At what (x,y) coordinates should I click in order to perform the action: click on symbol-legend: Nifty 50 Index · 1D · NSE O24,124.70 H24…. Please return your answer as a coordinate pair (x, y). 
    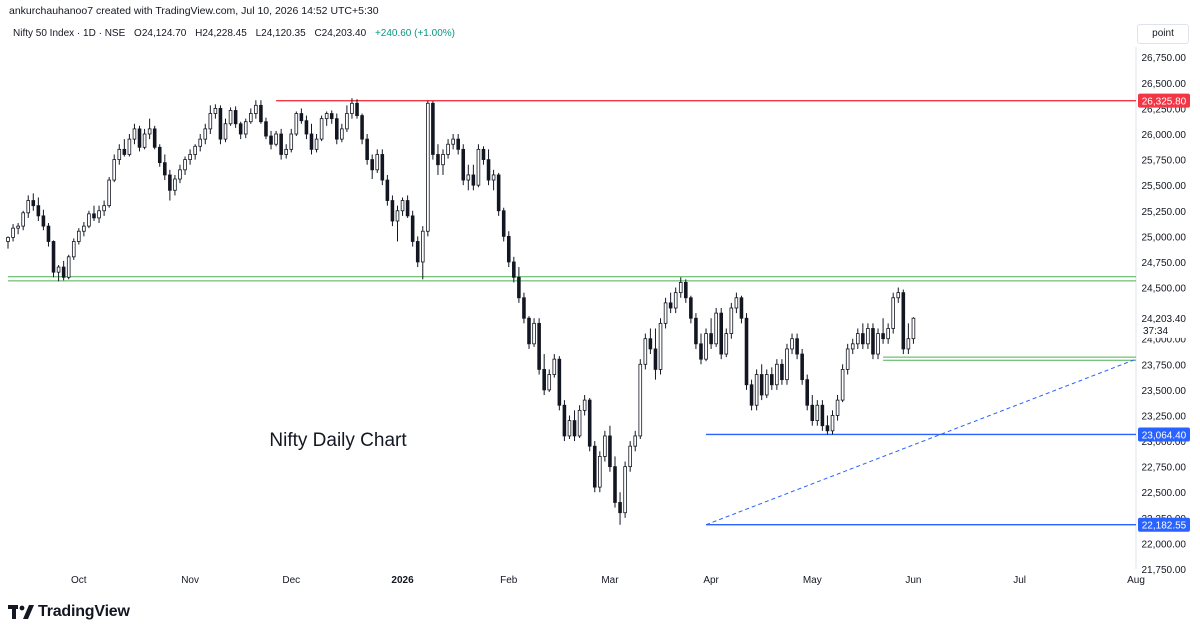
    Looking at the image, I should click on (237, 33).